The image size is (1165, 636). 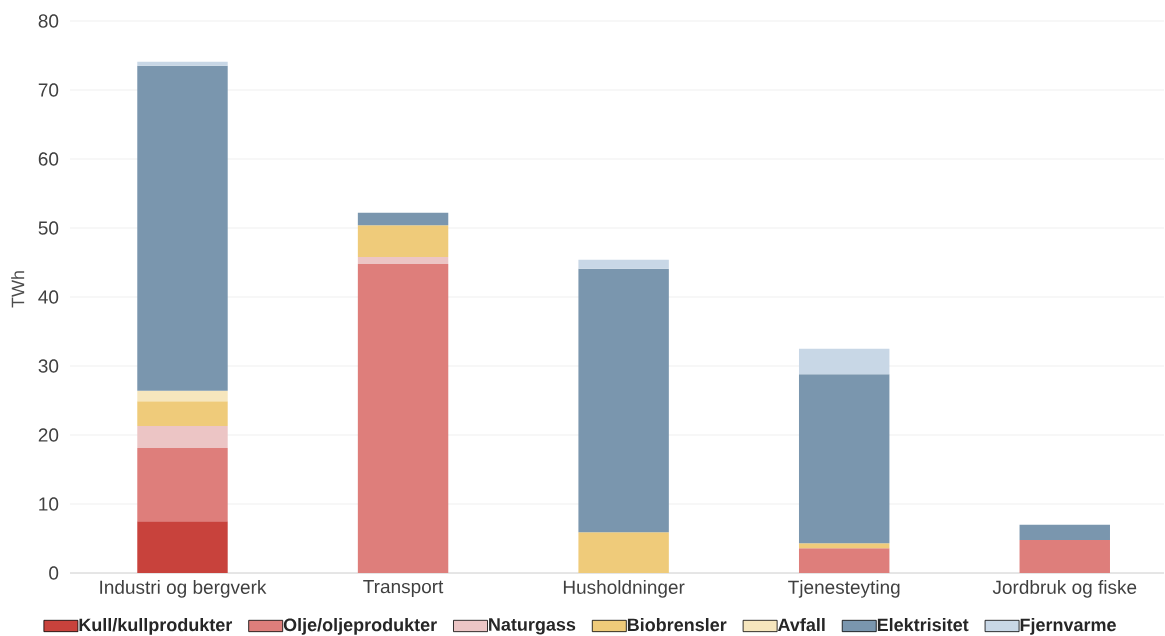 I want to click on legend-label: Olje/oljeprodukter, so click(x=360, y=626).